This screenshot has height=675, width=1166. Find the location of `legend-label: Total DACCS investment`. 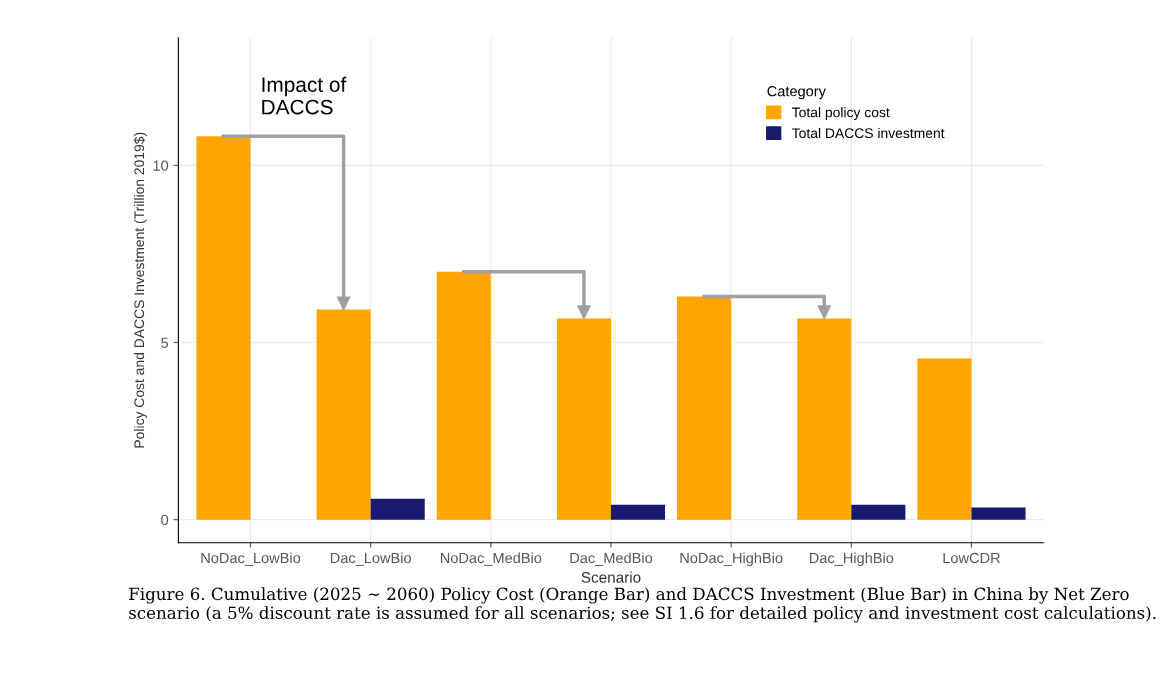

legend-label: Total DACCS investment is located at coordinates (868, 133).